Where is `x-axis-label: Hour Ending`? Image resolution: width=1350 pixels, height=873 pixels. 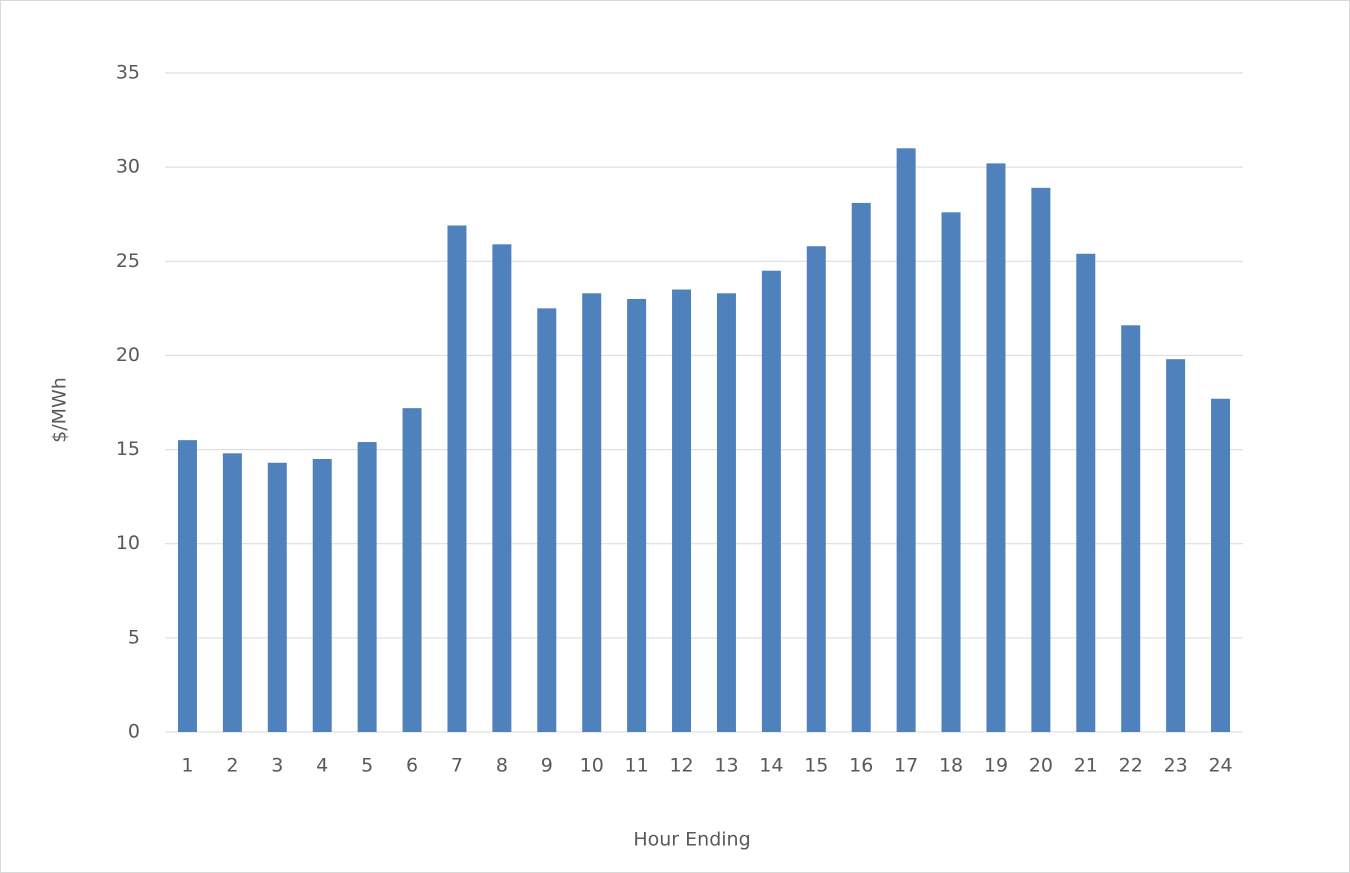 x-axis-label: Hour Ending is located at coordinates (691, 840).